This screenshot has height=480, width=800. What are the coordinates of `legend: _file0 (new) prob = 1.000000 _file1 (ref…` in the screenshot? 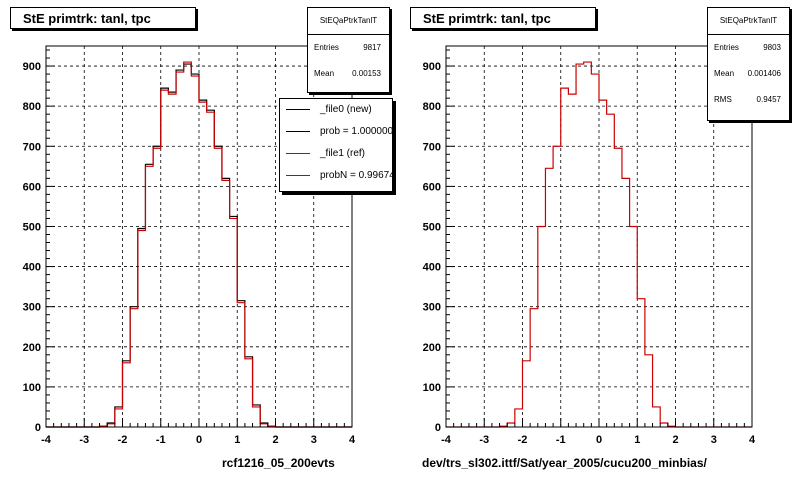 It's located at (336, 145).